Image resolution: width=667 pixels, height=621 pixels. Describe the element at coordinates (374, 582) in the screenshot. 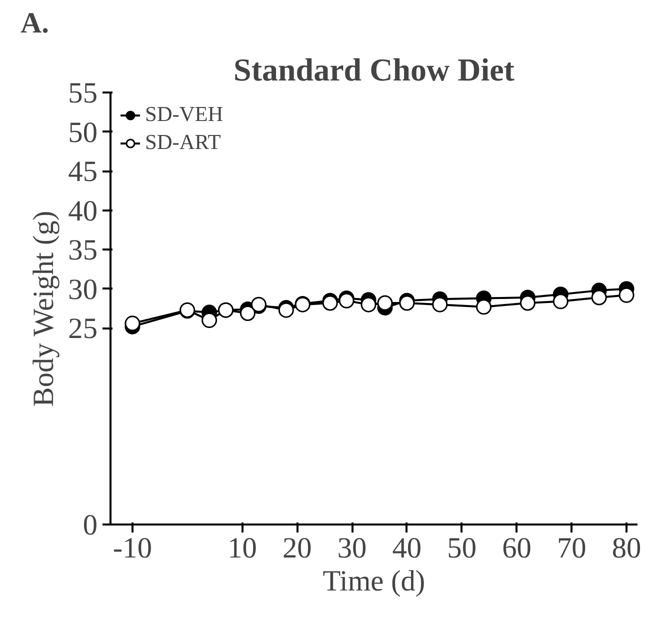

I see `x-axis-title: Time (d)` at that location.